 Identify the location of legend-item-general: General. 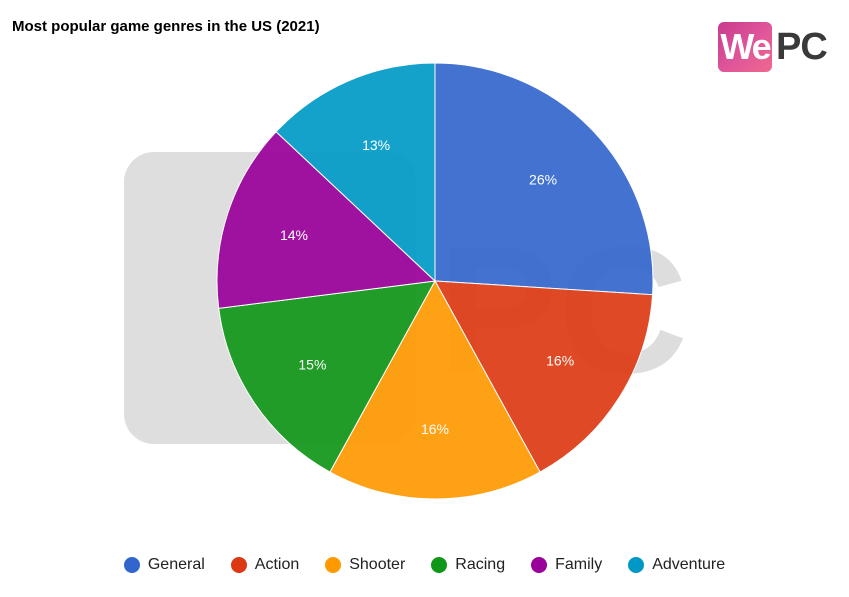
(164, 565).